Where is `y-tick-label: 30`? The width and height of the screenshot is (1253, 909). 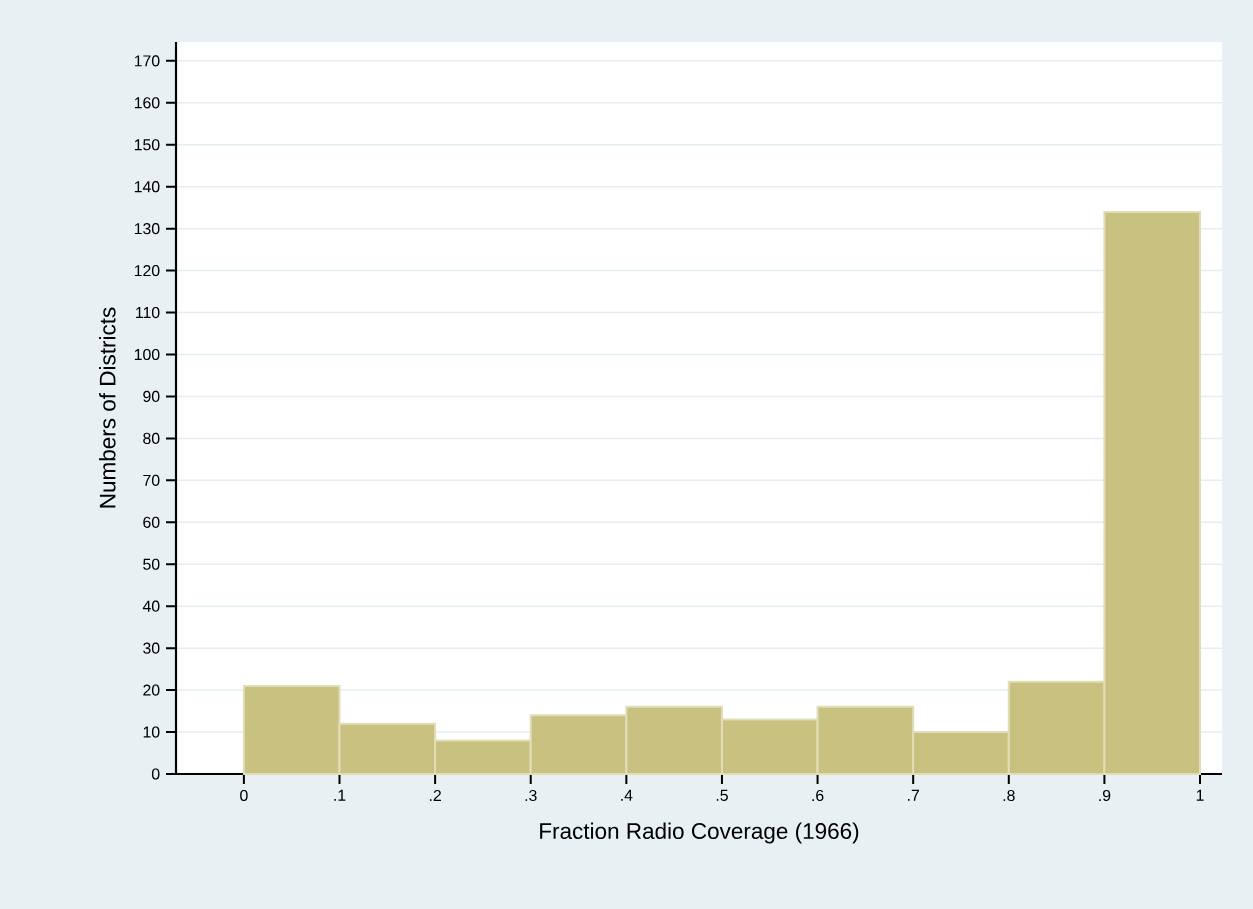 y-tick-label: 30 is located at coordinates (151, 648).